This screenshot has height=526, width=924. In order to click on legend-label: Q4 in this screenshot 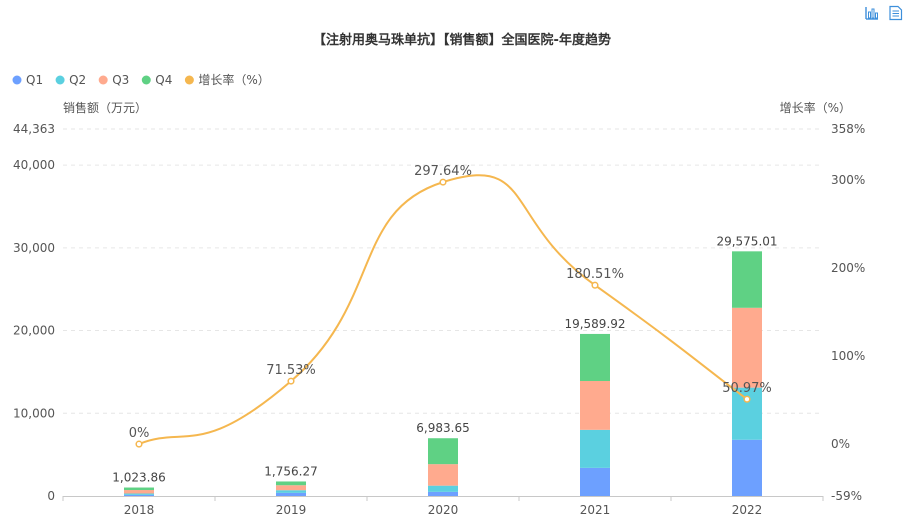, I will do `click(163, 80)`.